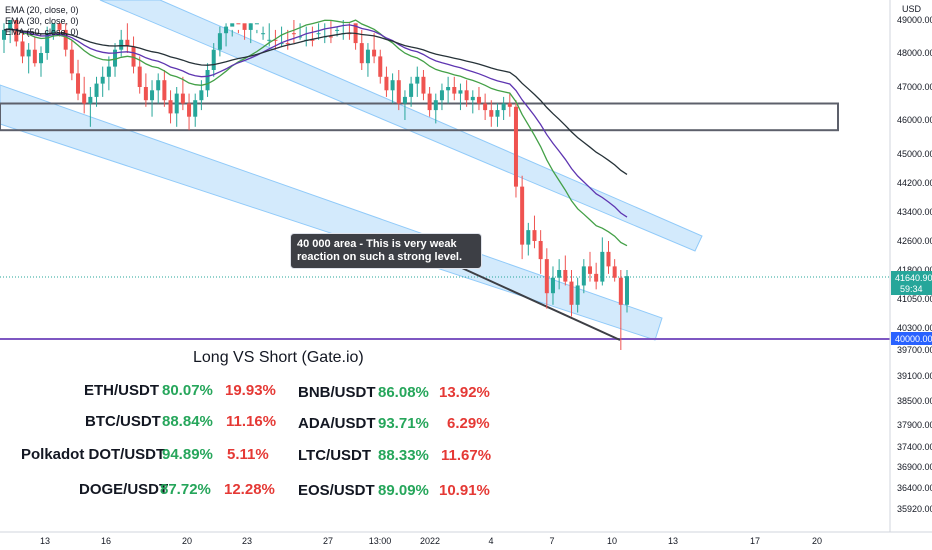  What do you see at coordinates (530, 299) in the screenshot?
I see `callout-arrow` at bounding box center [530, 299].